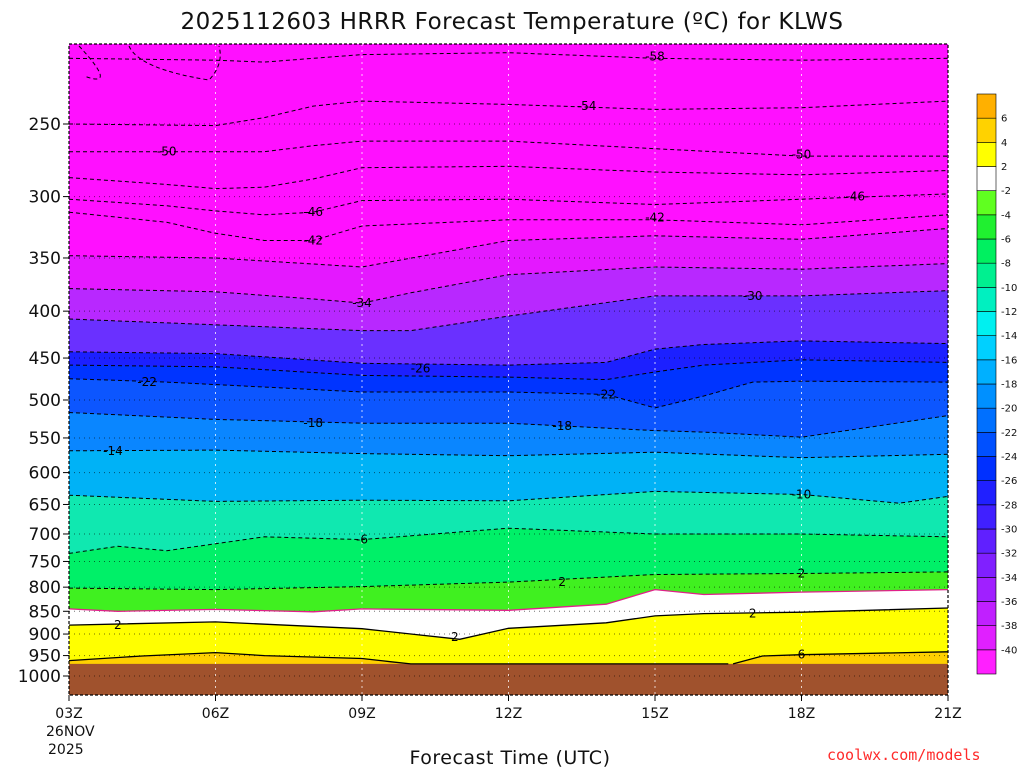 This screenshot has width=1024, height=768. I want to click on x-axis-title: Forecast Time (UTC), so click(510, 757).